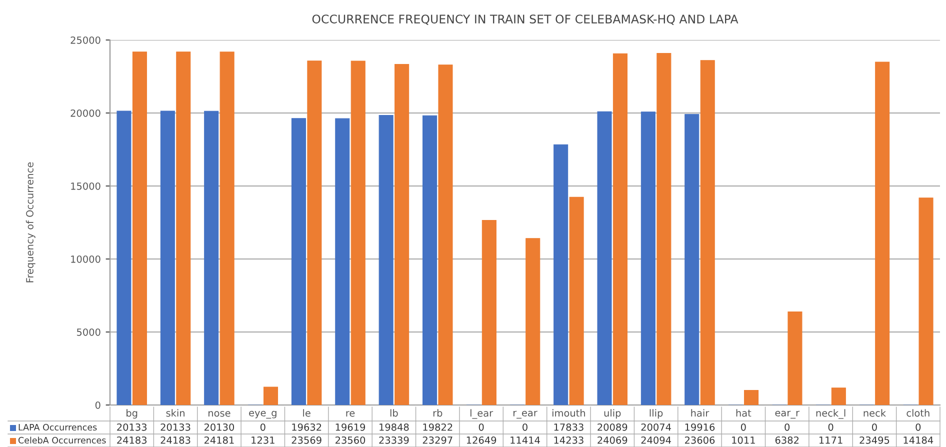  I want to click on data-label: 1011, so click(743, 440).